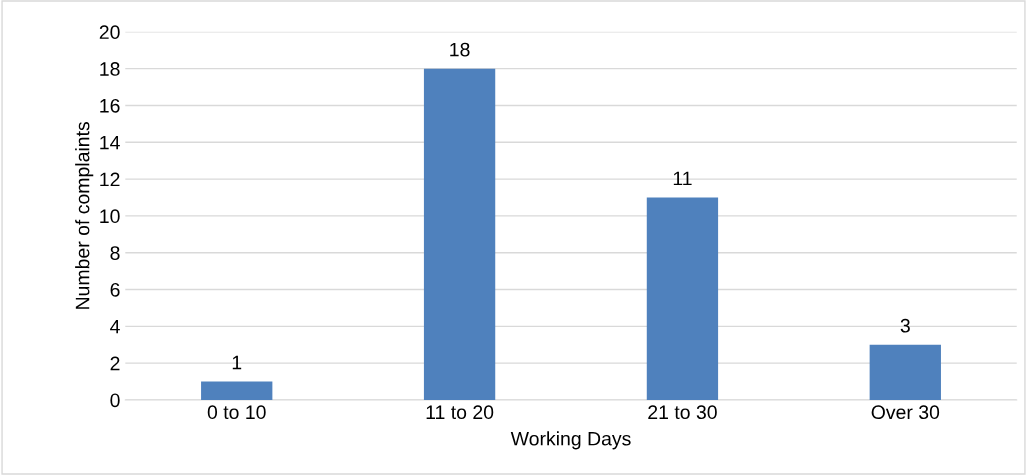 This screenshot has height=475, width=1027. I want to click on y-tick-label: 12, so click(110, 179).